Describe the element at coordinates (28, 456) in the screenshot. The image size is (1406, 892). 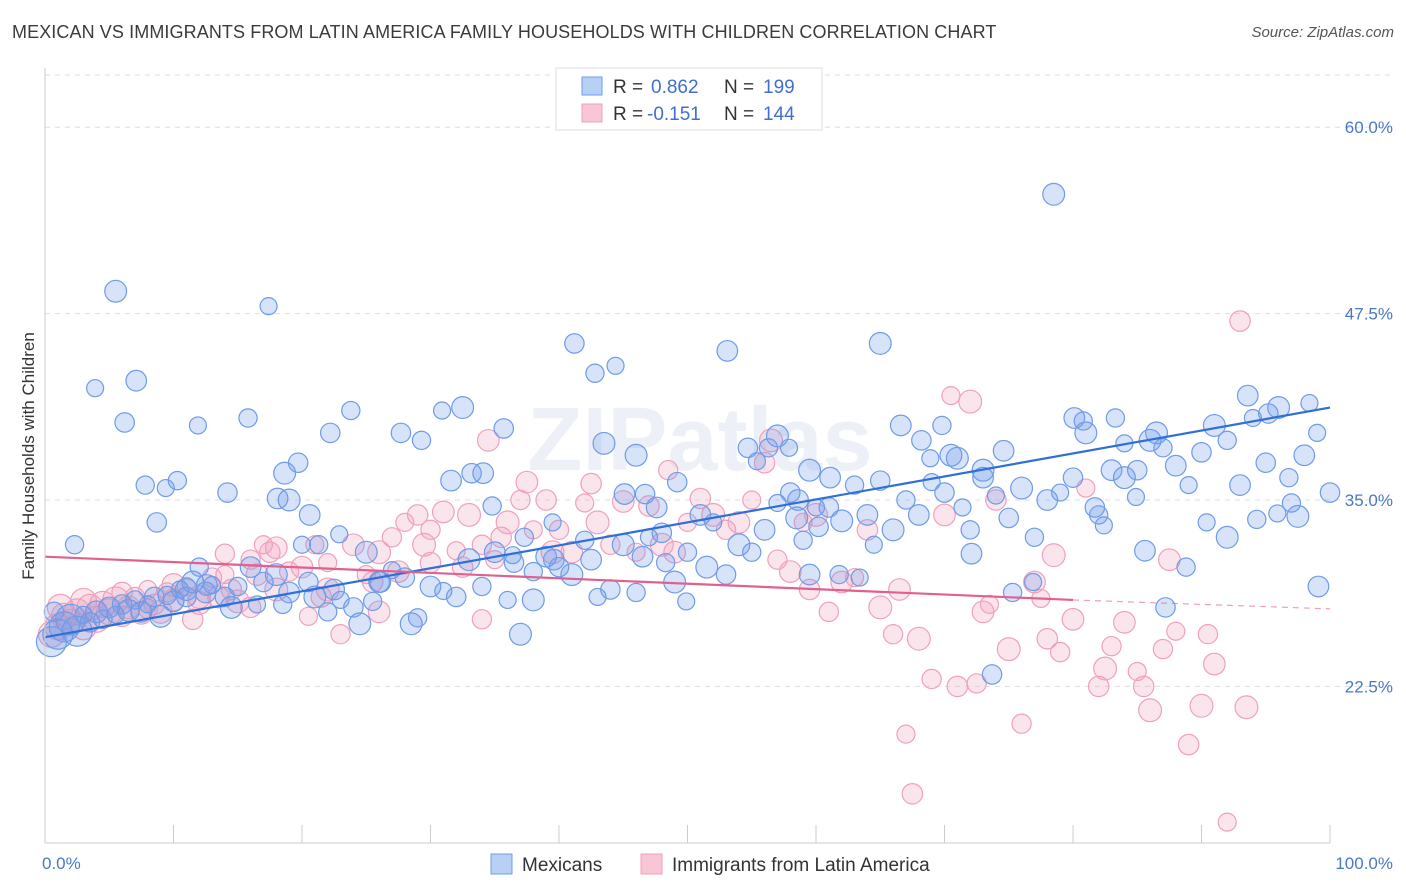
I see `y-axis-title: Family Households with Children` at that location.